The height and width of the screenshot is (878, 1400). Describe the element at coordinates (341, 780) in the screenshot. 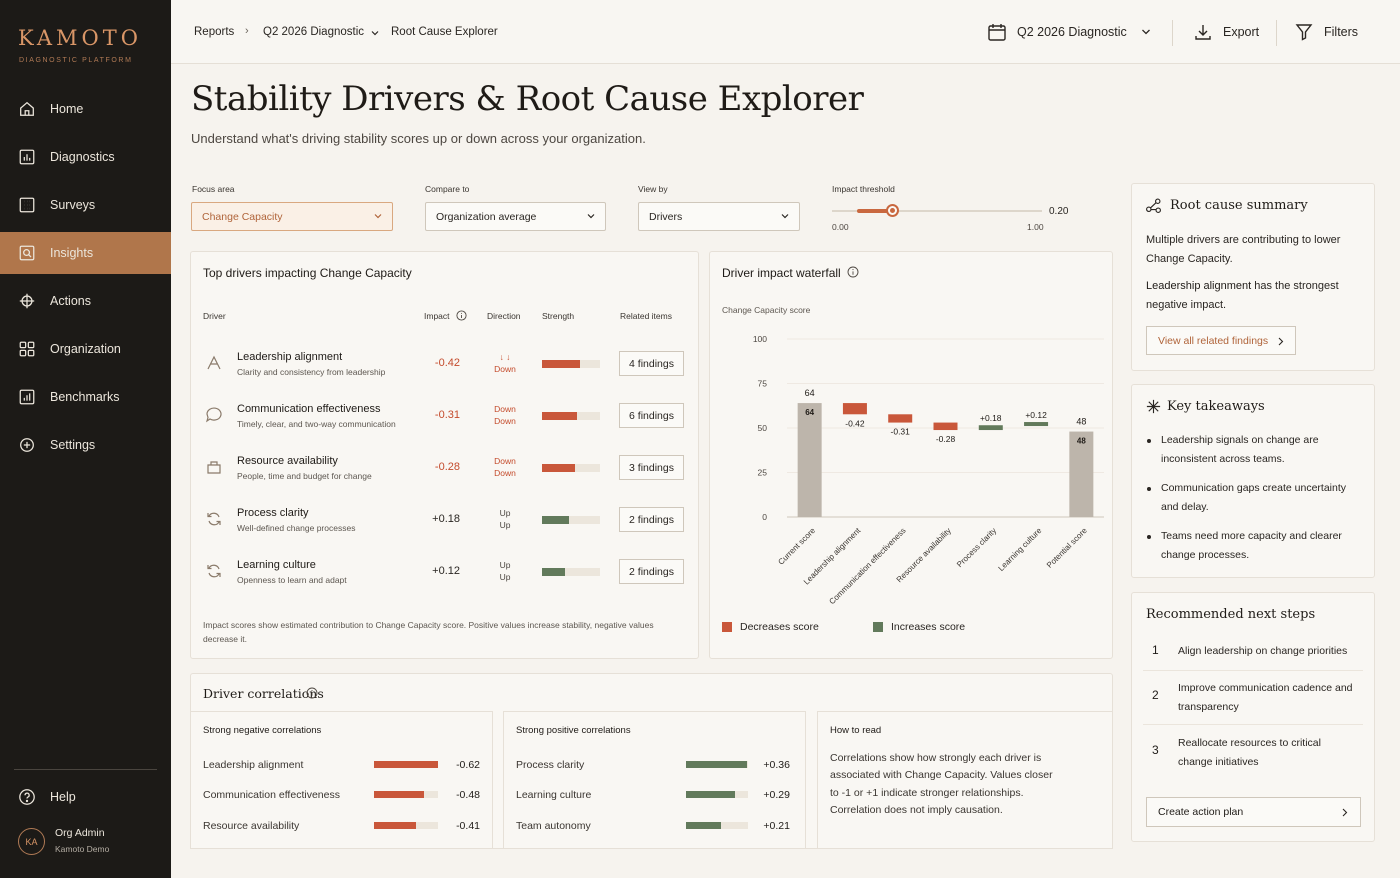

I see `negative-correlations-panel` at that location.